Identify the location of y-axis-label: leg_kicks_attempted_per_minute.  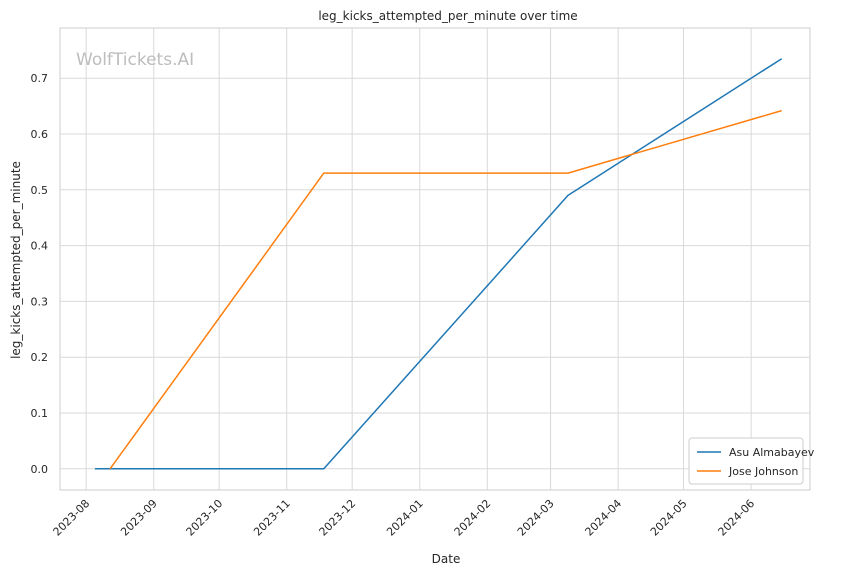
(16, 260).